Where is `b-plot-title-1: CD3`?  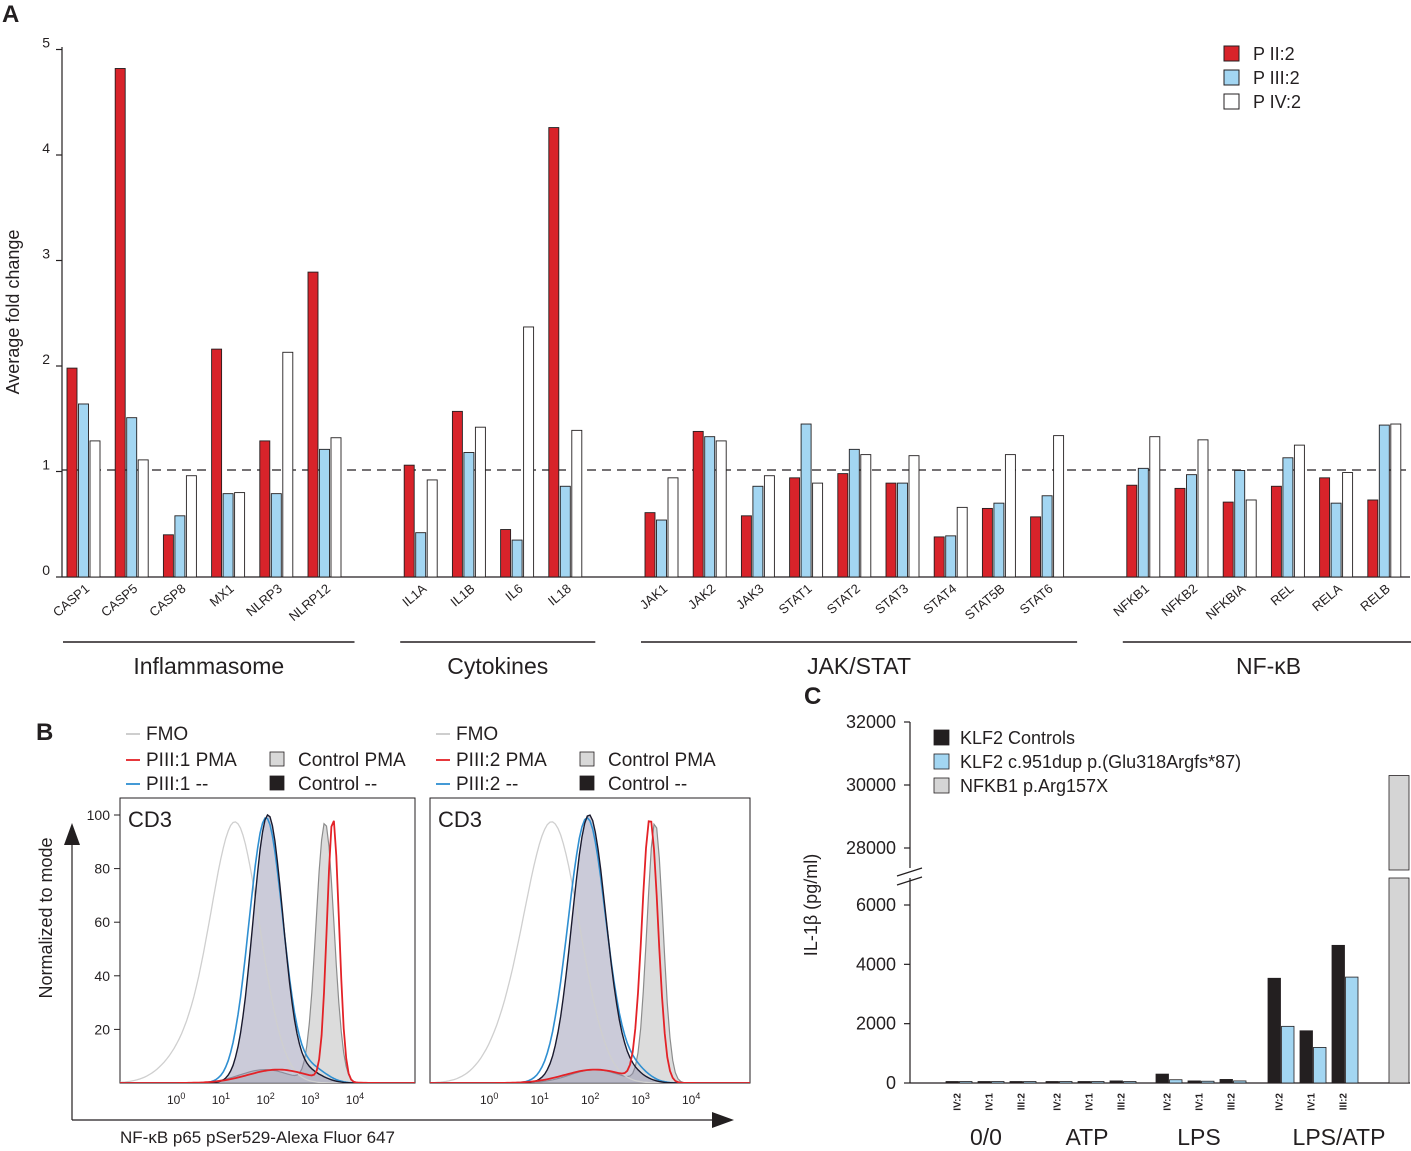 b-plot-title-1: CD3 is located at coordinates (150, 819).